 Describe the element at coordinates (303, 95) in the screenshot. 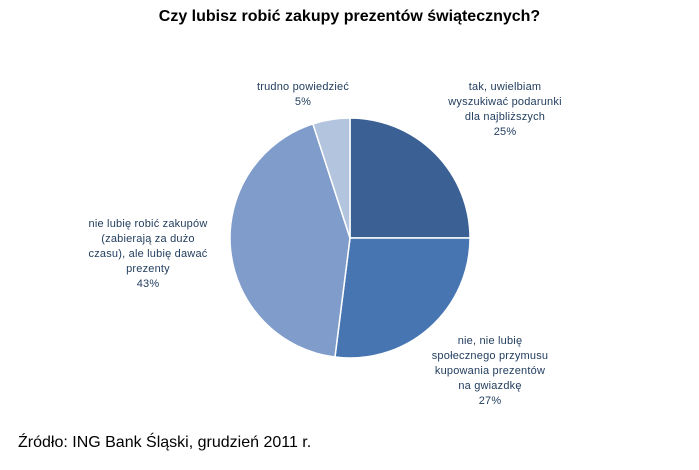

I see `slice-label-trudno: trudno powiedzieć 5%` at that location.